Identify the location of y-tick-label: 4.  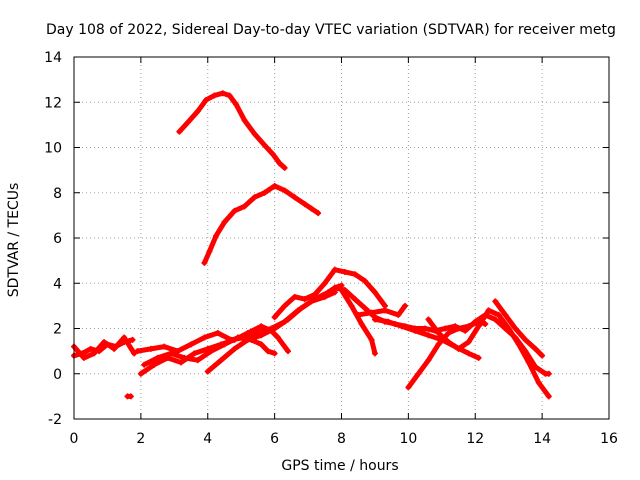
(57, 284).